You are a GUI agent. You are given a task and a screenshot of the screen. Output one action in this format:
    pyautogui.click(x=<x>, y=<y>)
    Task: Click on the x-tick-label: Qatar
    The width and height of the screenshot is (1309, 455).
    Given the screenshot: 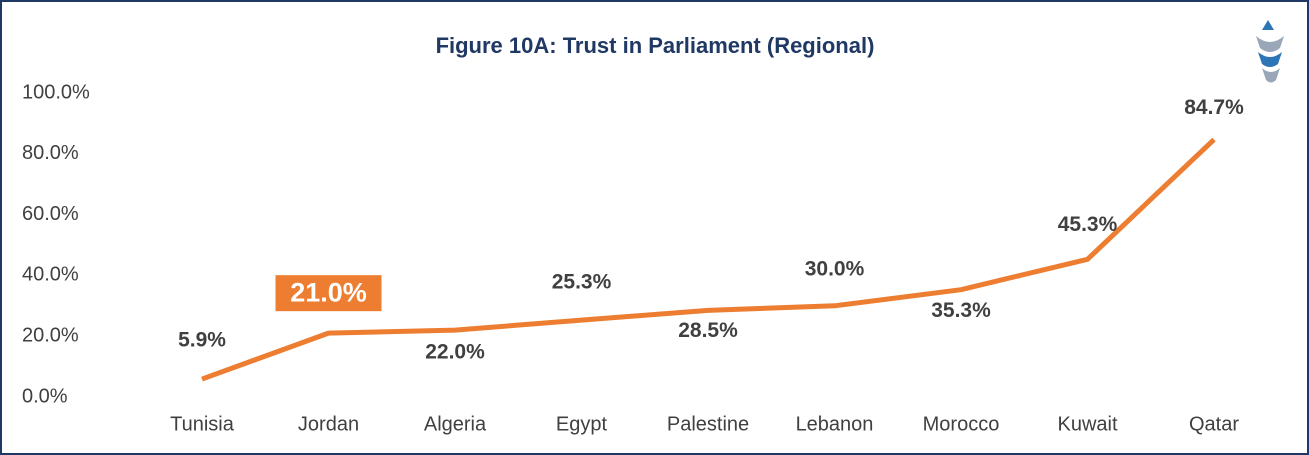 What is the action you would take?
    pyautogui.click(x=1214, y=424)
    